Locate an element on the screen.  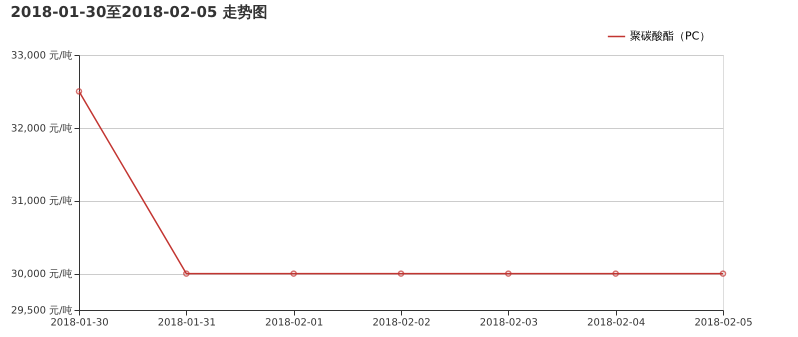
x-tick-label: 2018-02-03 is located at coordinates (509, 323).